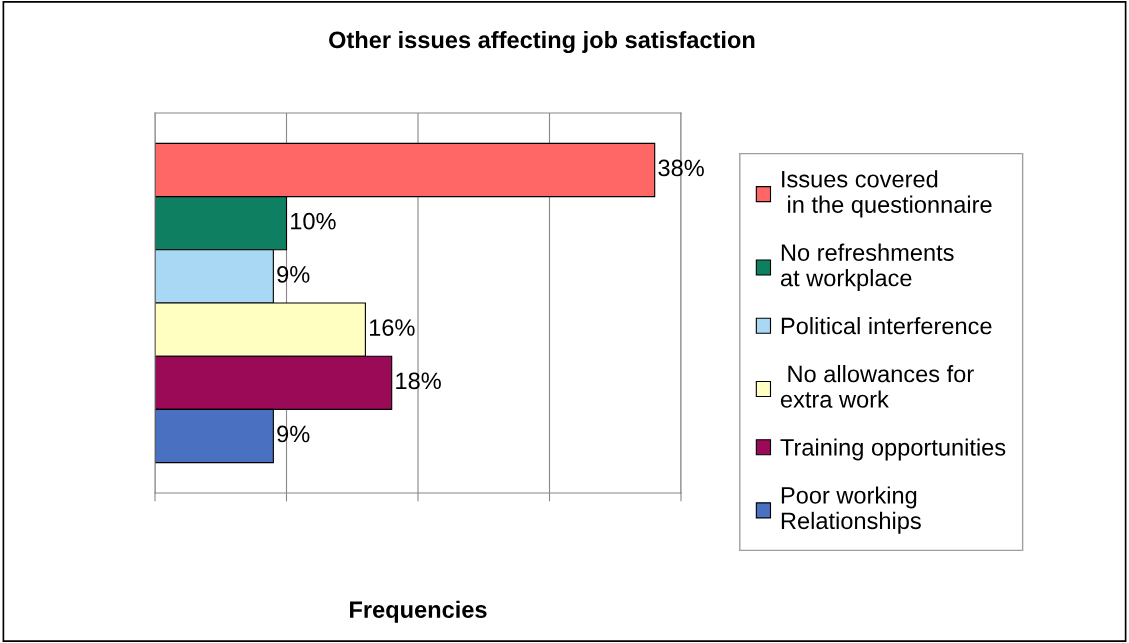 The image size is (1129, 643). I want to click on data-label: 10%, so click(313, 221).